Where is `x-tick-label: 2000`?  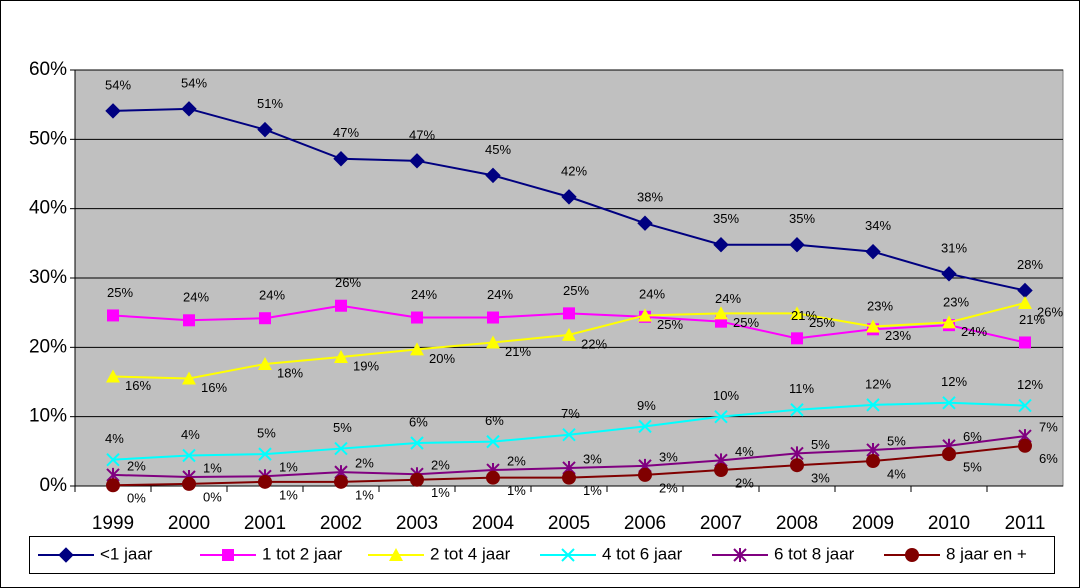
x-tick-label: 2000 is located at coordinates (189, 523).